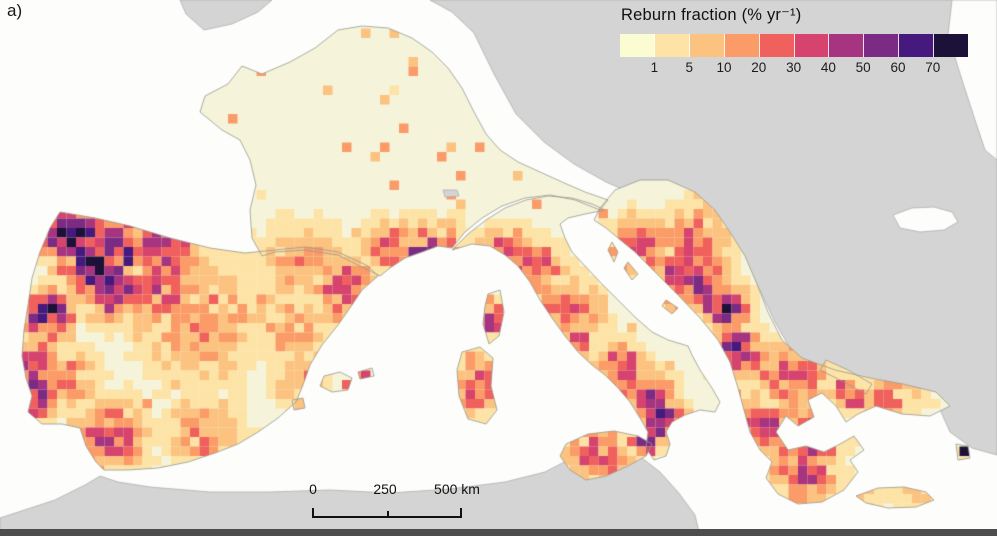  I want to click on legend-tick-label: 10, so click(724, 67).